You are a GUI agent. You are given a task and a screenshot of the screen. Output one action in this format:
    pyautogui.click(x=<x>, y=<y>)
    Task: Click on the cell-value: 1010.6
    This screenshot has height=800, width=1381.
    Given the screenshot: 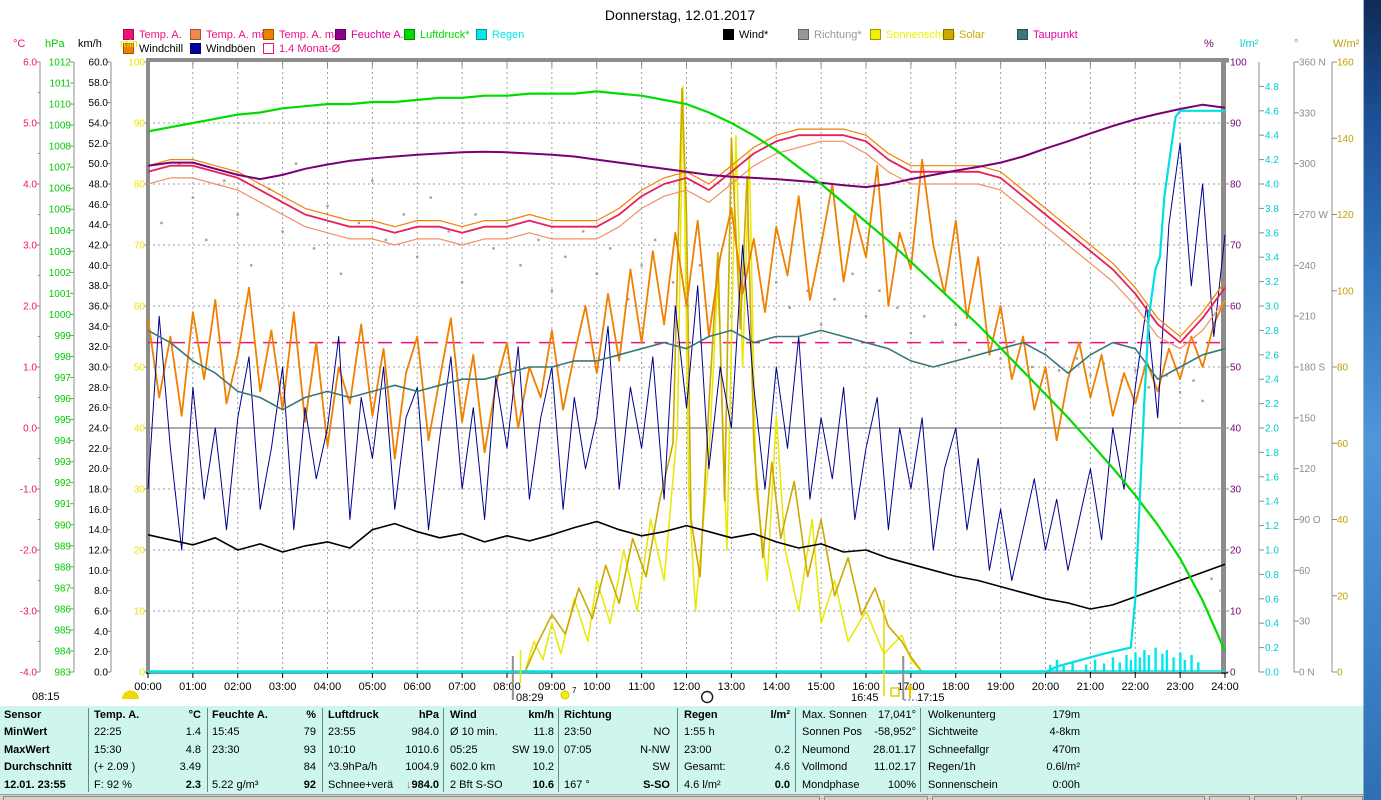 What is the action you would take?
    pyautogui.click(x=422, y=749)
    